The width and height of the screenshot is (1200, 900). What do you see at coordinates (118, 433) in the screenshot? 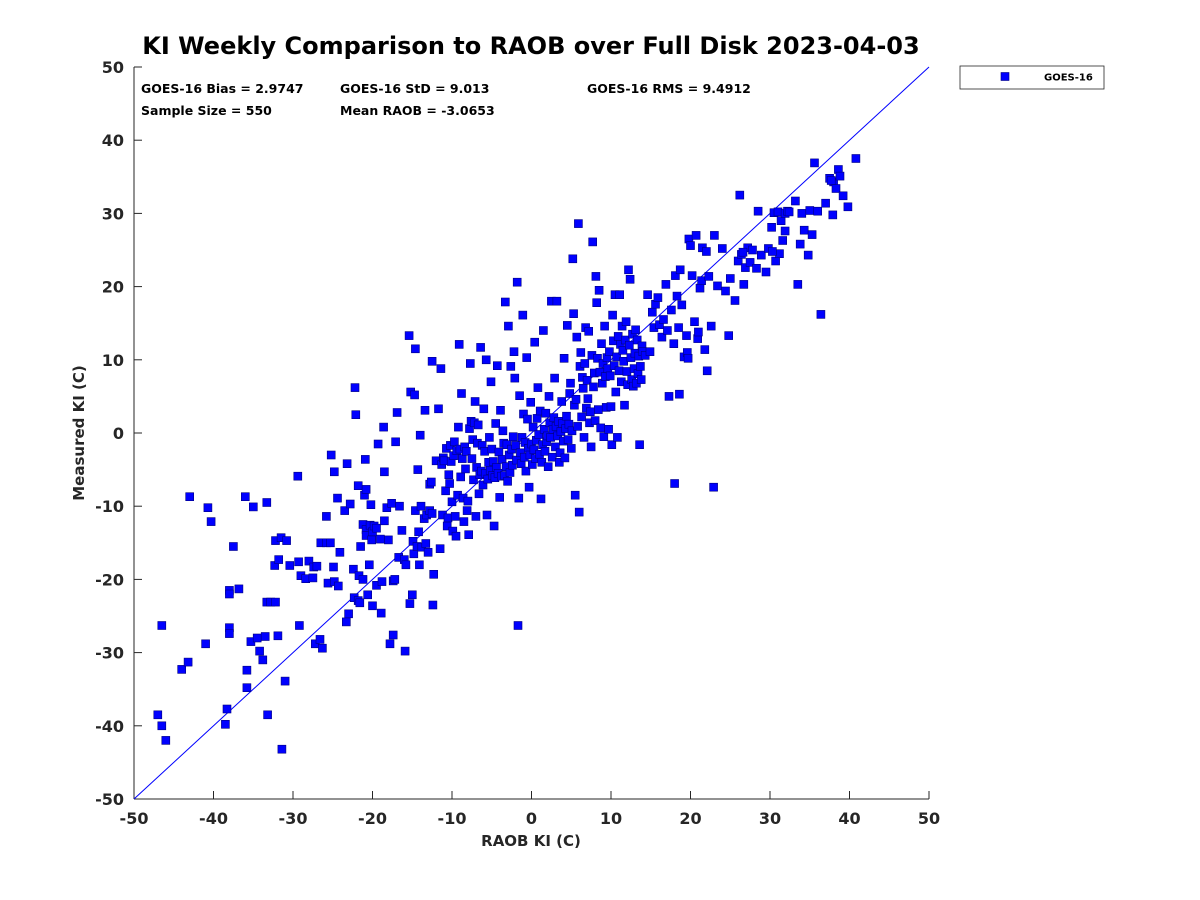
I see `y-axis-ticks: -50 -40 -30 -20 -10 0 10 20 30 40 50` at bounding box center [118, 433].